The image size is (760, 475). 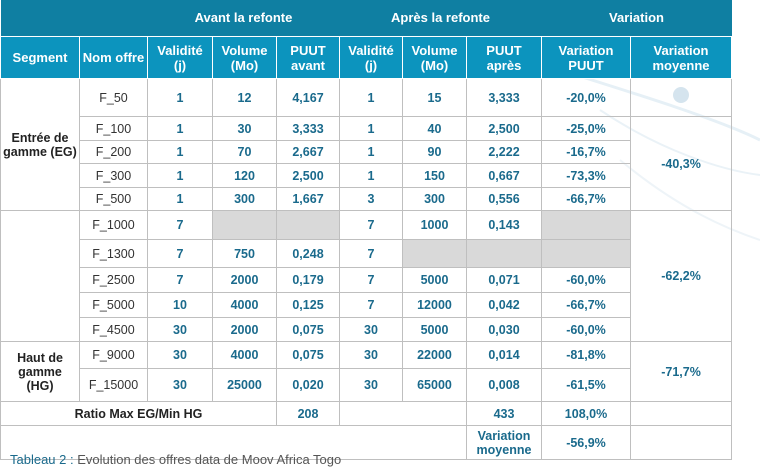 I want to click on segment-high-end: Haut de gamme (HG), so click(x=40, y=371).